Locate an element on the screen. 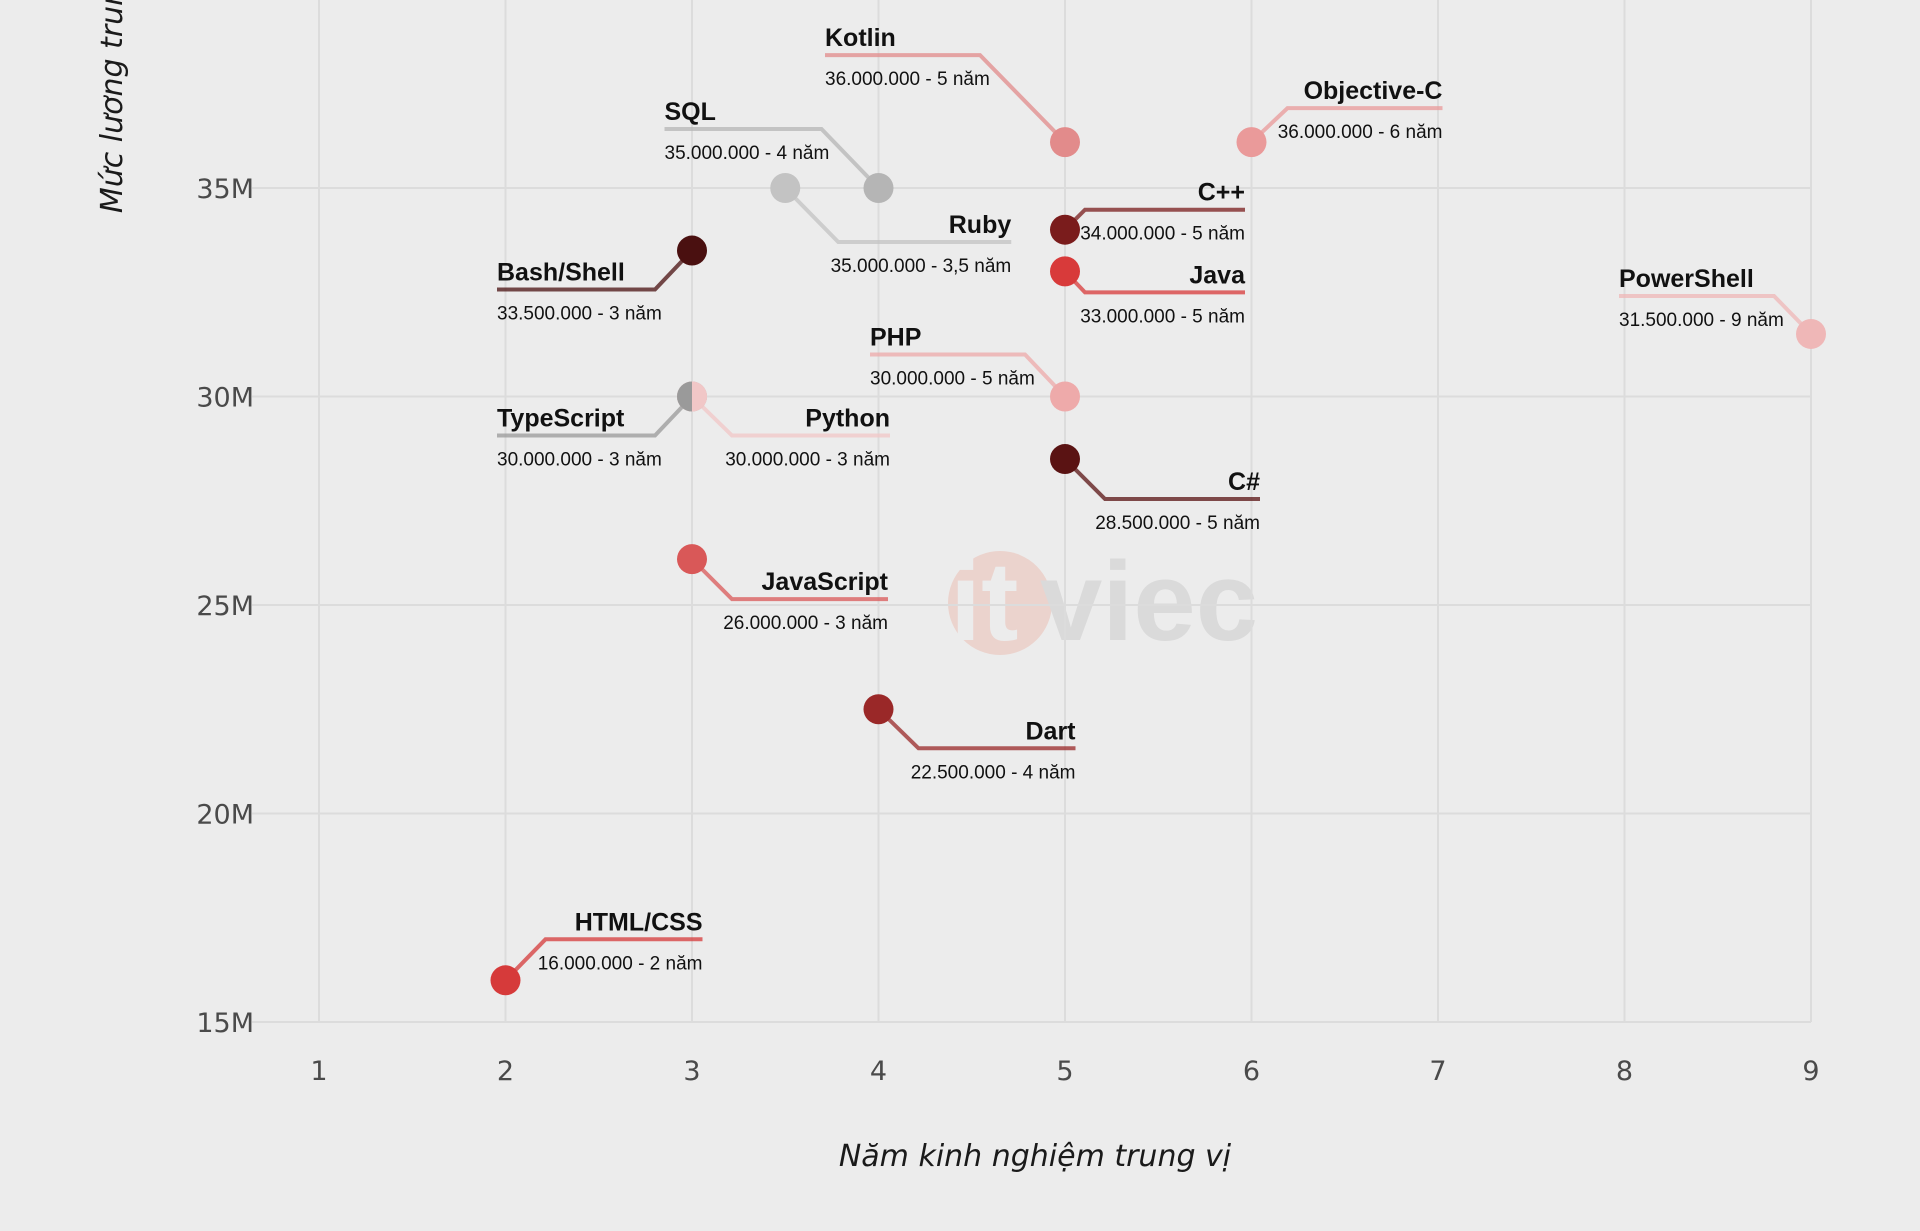 Image resolution: width=1920 pixels, height=1231 pixels. point-value-label: 35.000.000 - 3,5 năm is located at coordinates (921, 266).